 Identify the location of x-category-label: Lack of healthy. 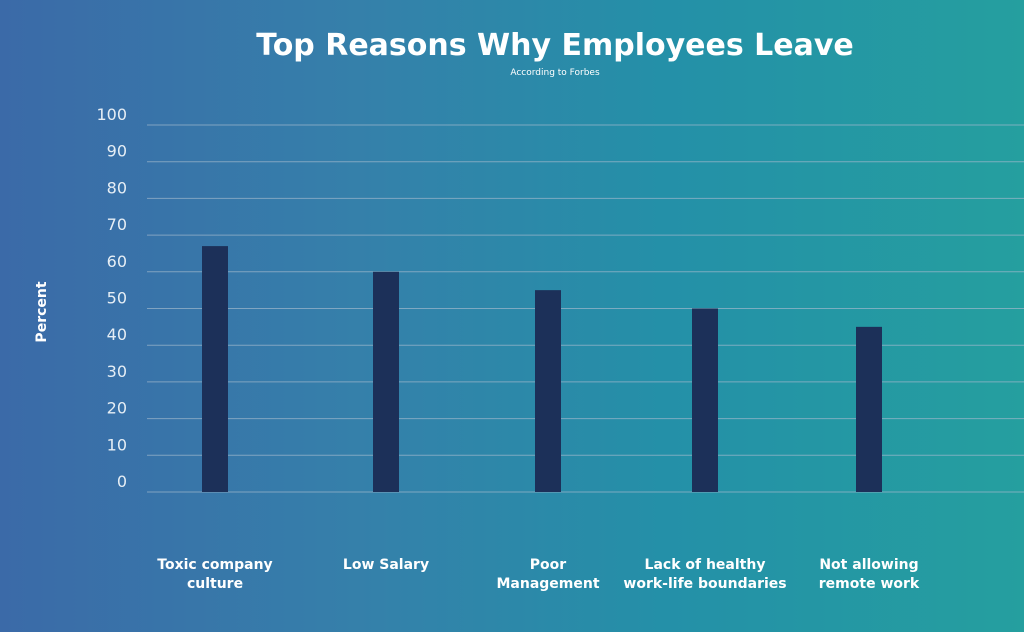
(705, 565).